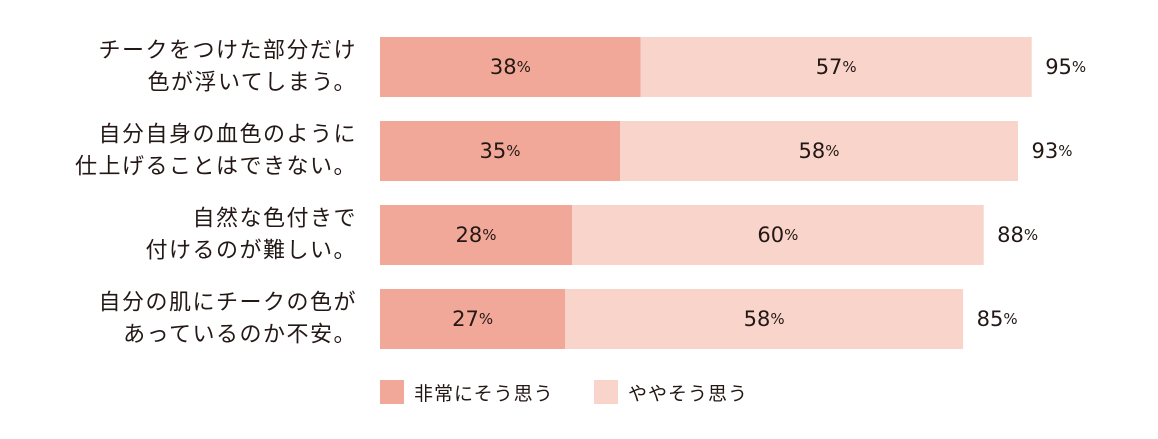  I want to click on total-label-0: 95%, so click(1065, 67).